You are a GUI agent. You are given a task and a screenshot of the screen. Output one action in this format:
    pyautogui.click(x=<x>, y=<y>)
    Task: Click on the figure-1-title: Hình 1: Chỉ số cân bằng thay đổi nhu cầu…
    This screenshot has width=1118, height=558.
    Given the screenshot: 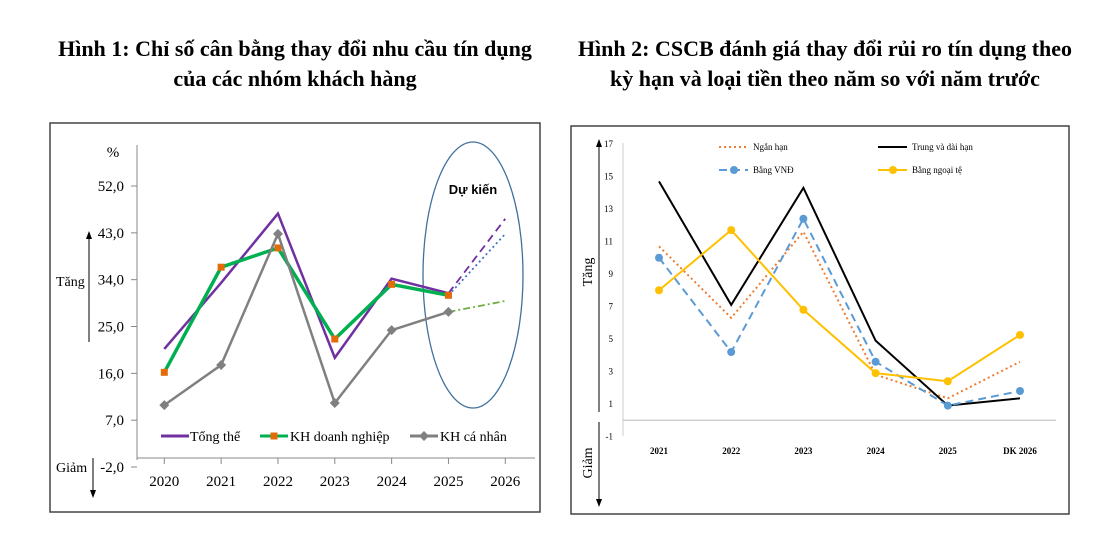 What is the action you would take?
    pyautogui.click(x=295, y=63)
    